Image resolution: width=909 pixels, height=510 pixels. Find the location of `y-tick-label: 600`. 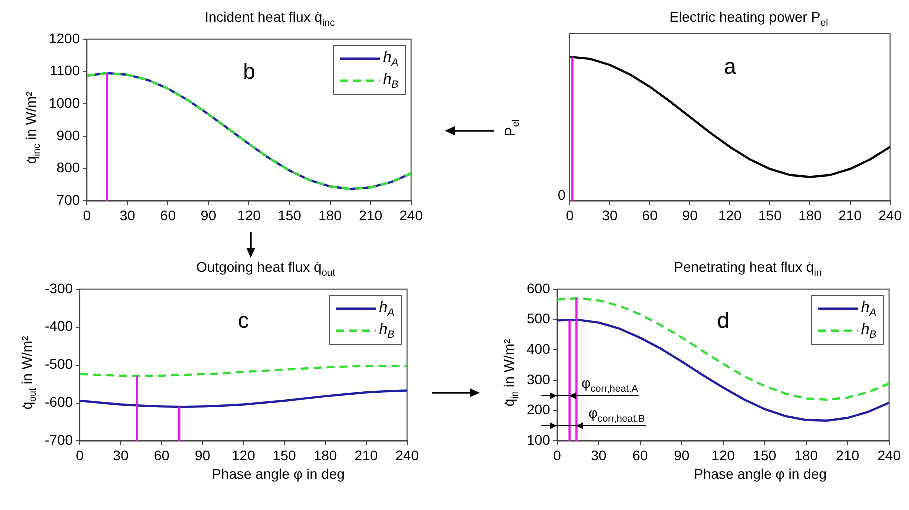

y-tick-label: 600 is located at coordinates (539, 288).